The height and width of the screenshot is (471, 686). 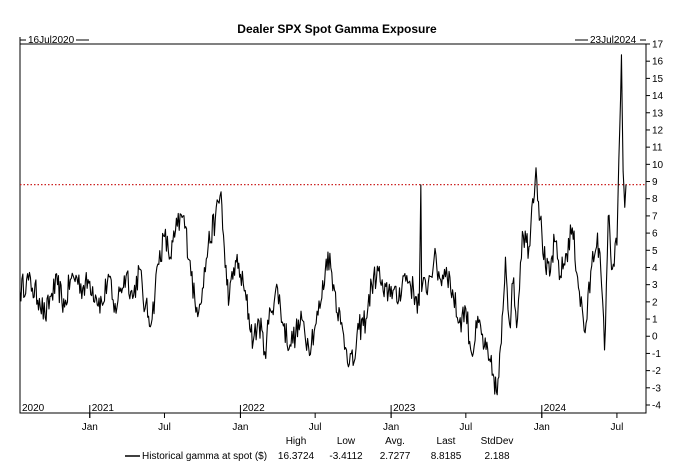 I want to click on y-tick-label: 0, so click(x=655, y=337).